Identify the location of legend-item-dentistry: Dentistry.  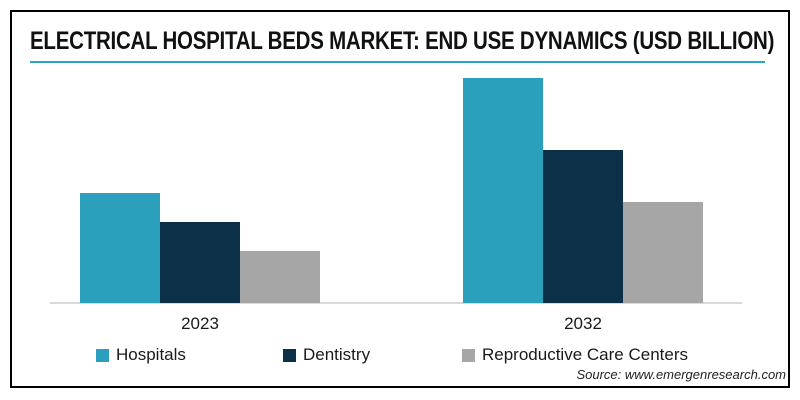
(326, 355).